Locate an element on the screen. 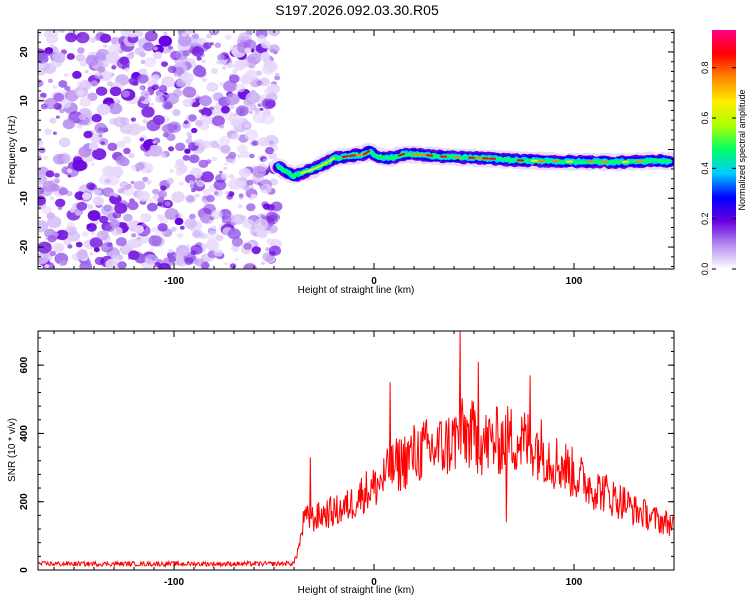 Image resolution: width=750 pixels, height=600 pixels. y-tick-label: -10 is located at coordinates (24, 198).